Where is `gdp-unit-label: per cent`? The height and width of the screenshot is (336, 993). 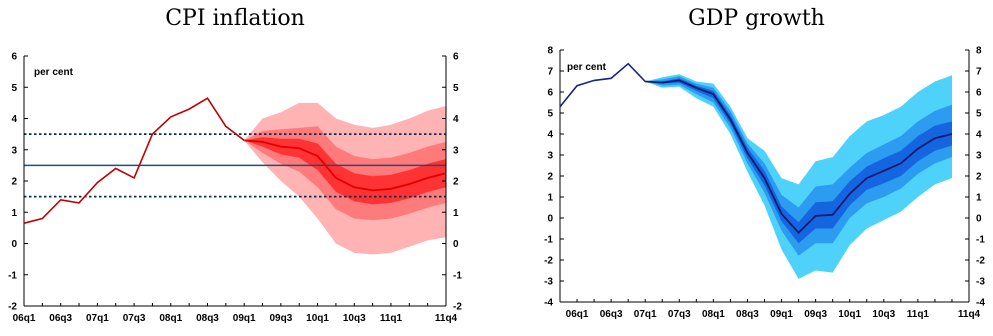 gdp-unit-label: per cent is located at coordinates (587, 67).